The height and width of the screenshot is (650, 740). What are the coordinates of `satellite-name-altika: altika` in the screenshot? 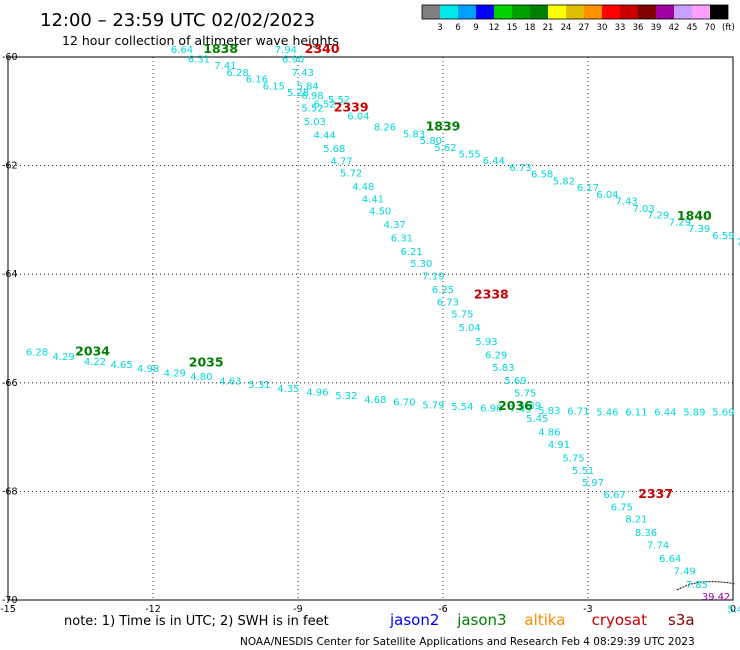 It's located at (544, 620).